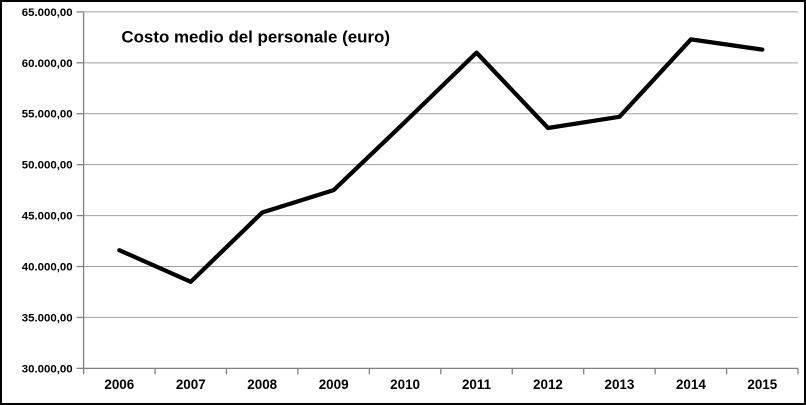 This screenshot has width=806, height=405. I want to click on x-axis-tick-label: 2013, so click(620, 384).